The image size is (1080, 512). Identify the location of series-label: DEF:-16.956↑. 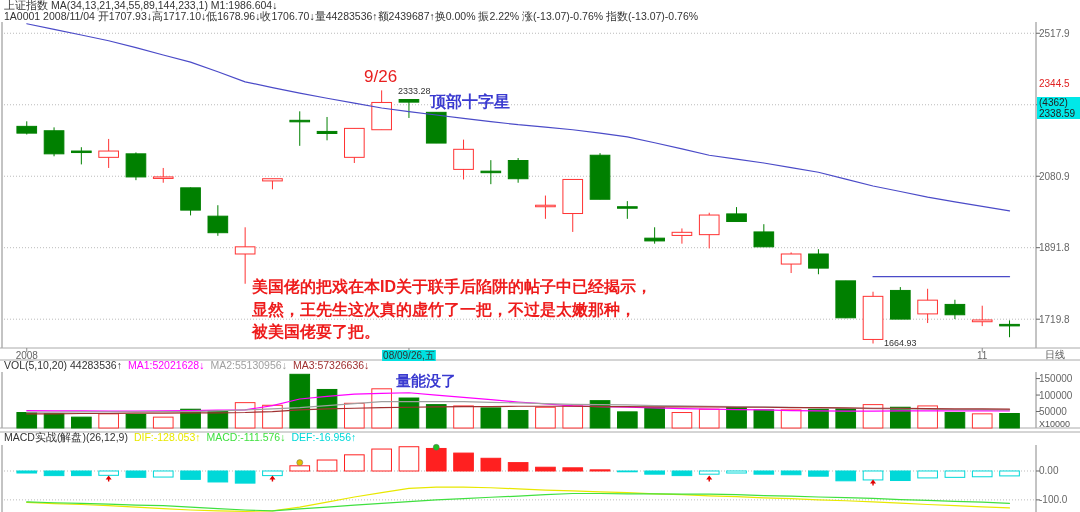
(324, 437).